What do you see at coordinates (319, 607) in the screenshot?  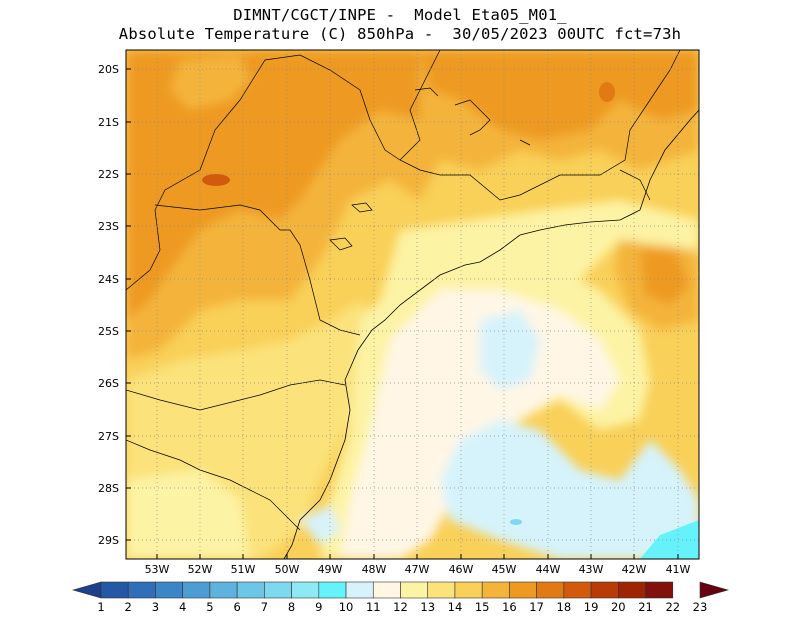 I see `colorbar-label: 9` at bounding box center [319, 607].